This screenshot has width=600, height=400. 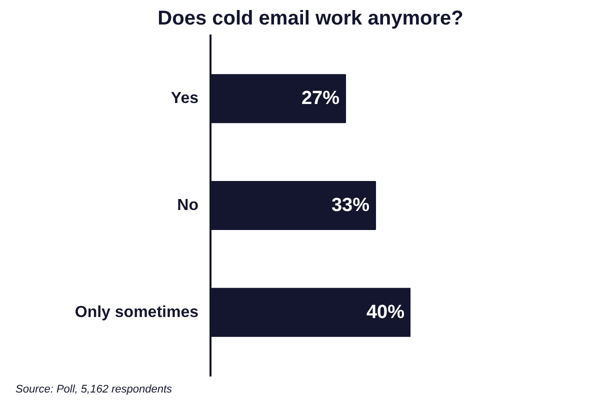 What do you see at coordinates (94, 390) in the screenshot?
I see `source-note: Source: Poll, 5,162 respondents` at bounding box center [94, 390].